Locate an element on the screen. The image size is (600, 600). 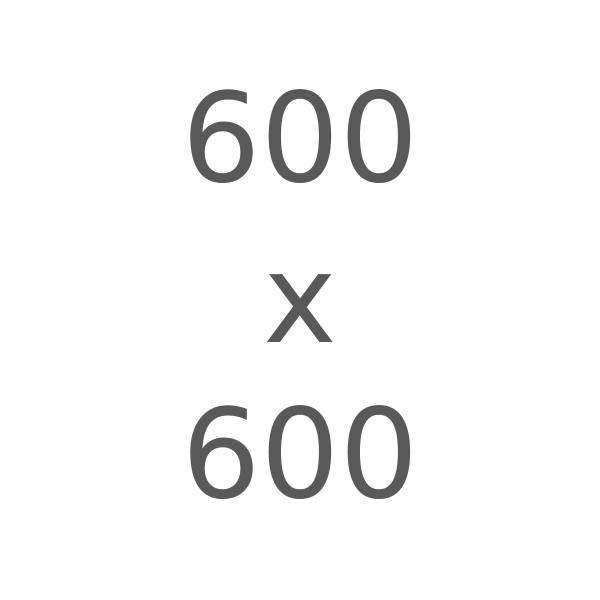
separator-label: x is located at coordinates (300, 300).